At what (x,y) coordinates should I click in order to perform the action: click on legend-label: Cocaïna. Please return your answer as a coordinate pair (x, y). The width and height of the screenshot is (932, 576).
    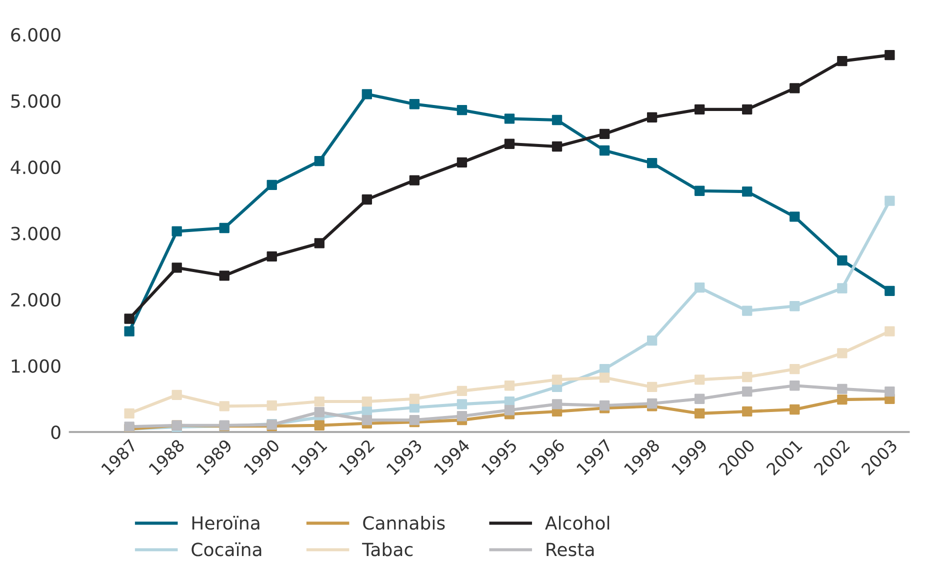
    Looking at the image, I should click on (227, 549).